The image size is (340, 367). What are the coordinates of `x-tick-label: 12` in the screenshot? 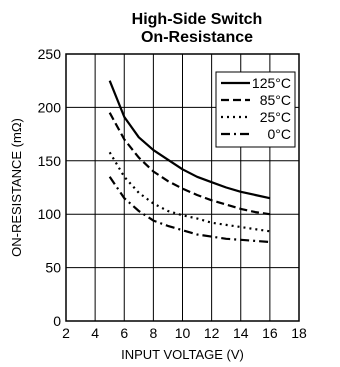 It's located at (212, 333).